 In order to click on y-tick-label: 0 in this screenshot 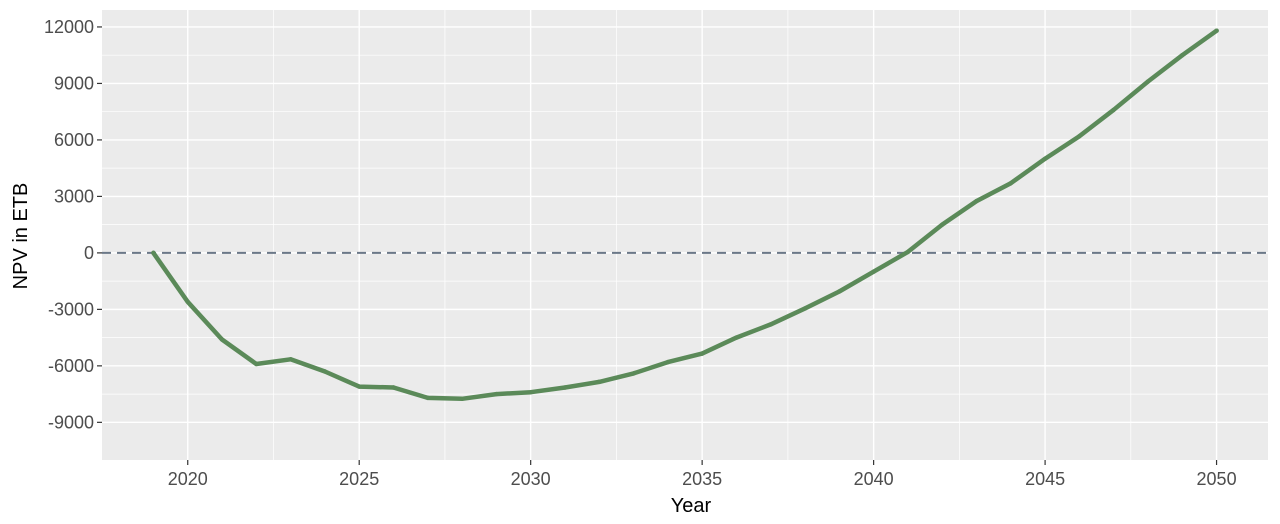, I will do `click(89, 253)`.